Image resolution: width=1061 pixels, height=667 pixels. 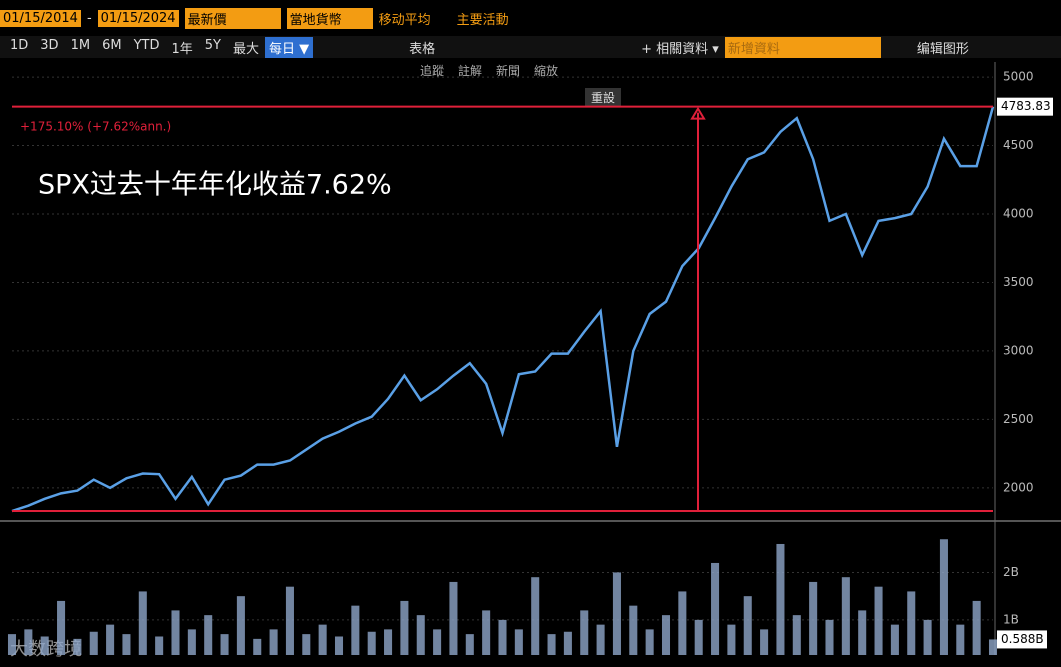 I want to click on period: 5Y, so click(x=212, y=45).